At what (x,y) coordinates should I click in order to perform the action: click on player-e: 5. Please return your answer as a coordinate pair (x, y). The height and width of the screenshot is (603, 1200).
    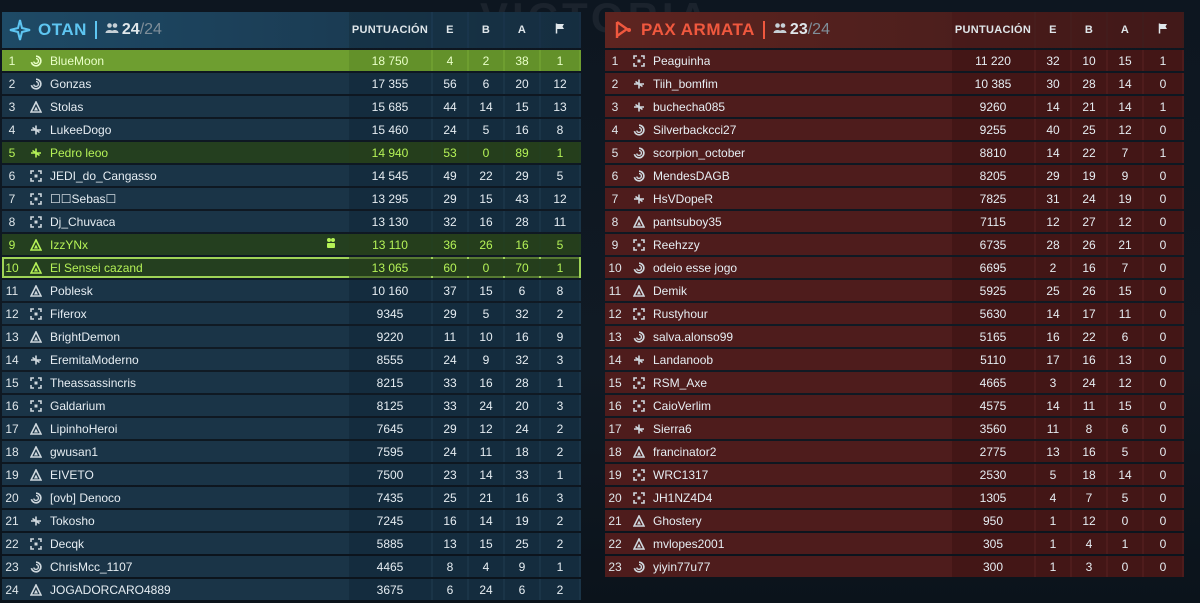
    Looking at the image, I should click on (1053, 474).